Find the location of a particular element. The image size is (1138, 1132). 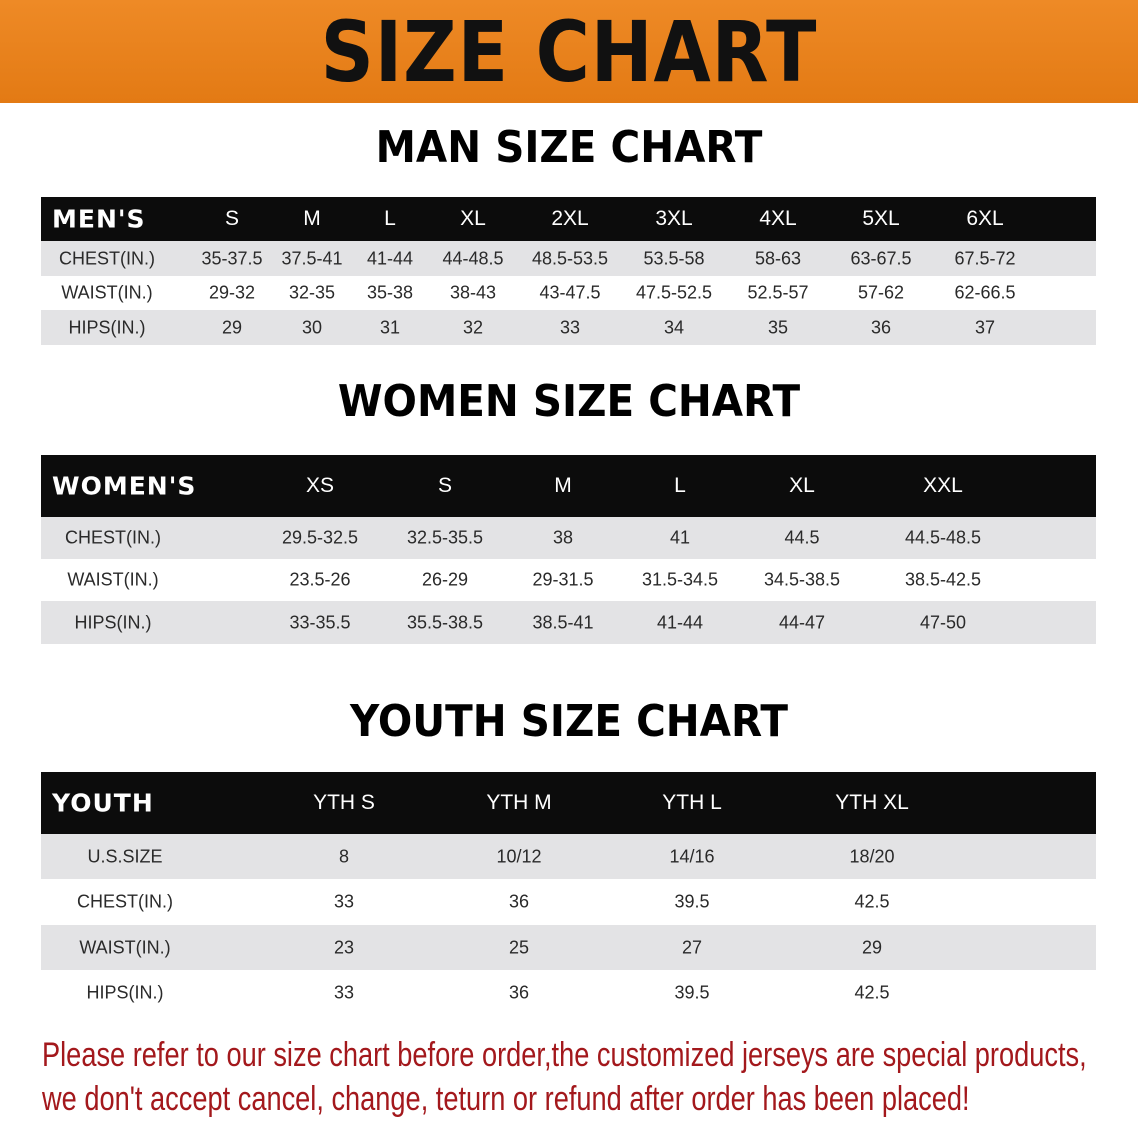

column-header: 5XL is located at coordinates (881, 218).